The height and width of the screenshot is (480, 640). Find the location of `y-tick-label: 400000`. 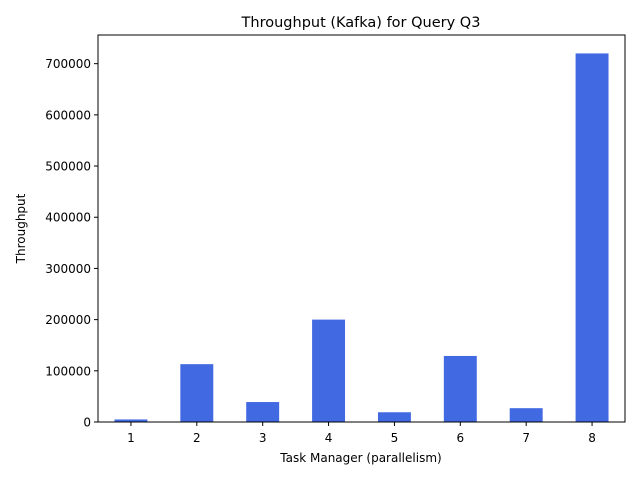

y-tick-label: 400000 is located at coordinates (68, 218).